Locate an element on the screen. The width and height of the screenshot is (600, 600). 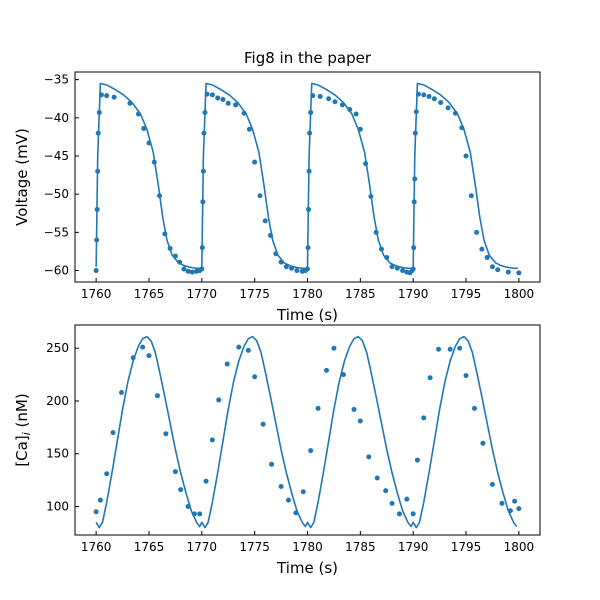
voltage-x-axis-label: Time (s) is located at coordinates (307, 315).